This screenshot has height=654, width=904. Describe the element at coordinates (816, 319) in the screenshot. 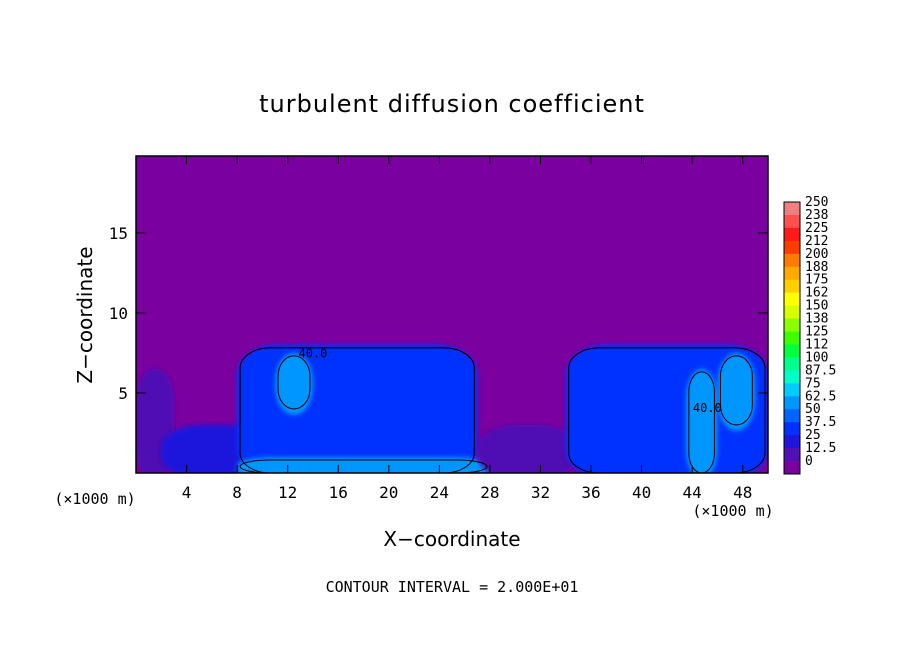

I see `colorbar-label: 138` at that location.